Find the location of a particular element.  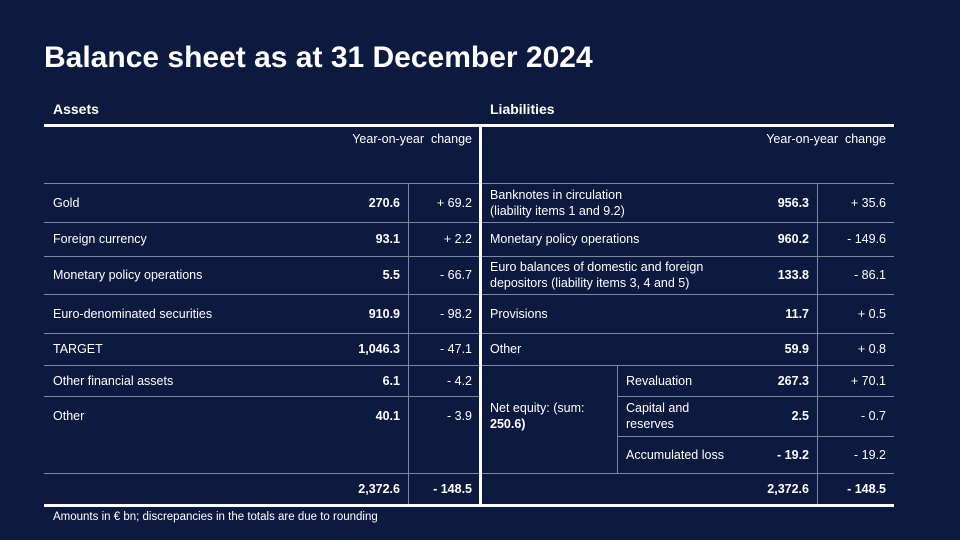

row-label: Accumulated loss is located at coordinates (675, 454).